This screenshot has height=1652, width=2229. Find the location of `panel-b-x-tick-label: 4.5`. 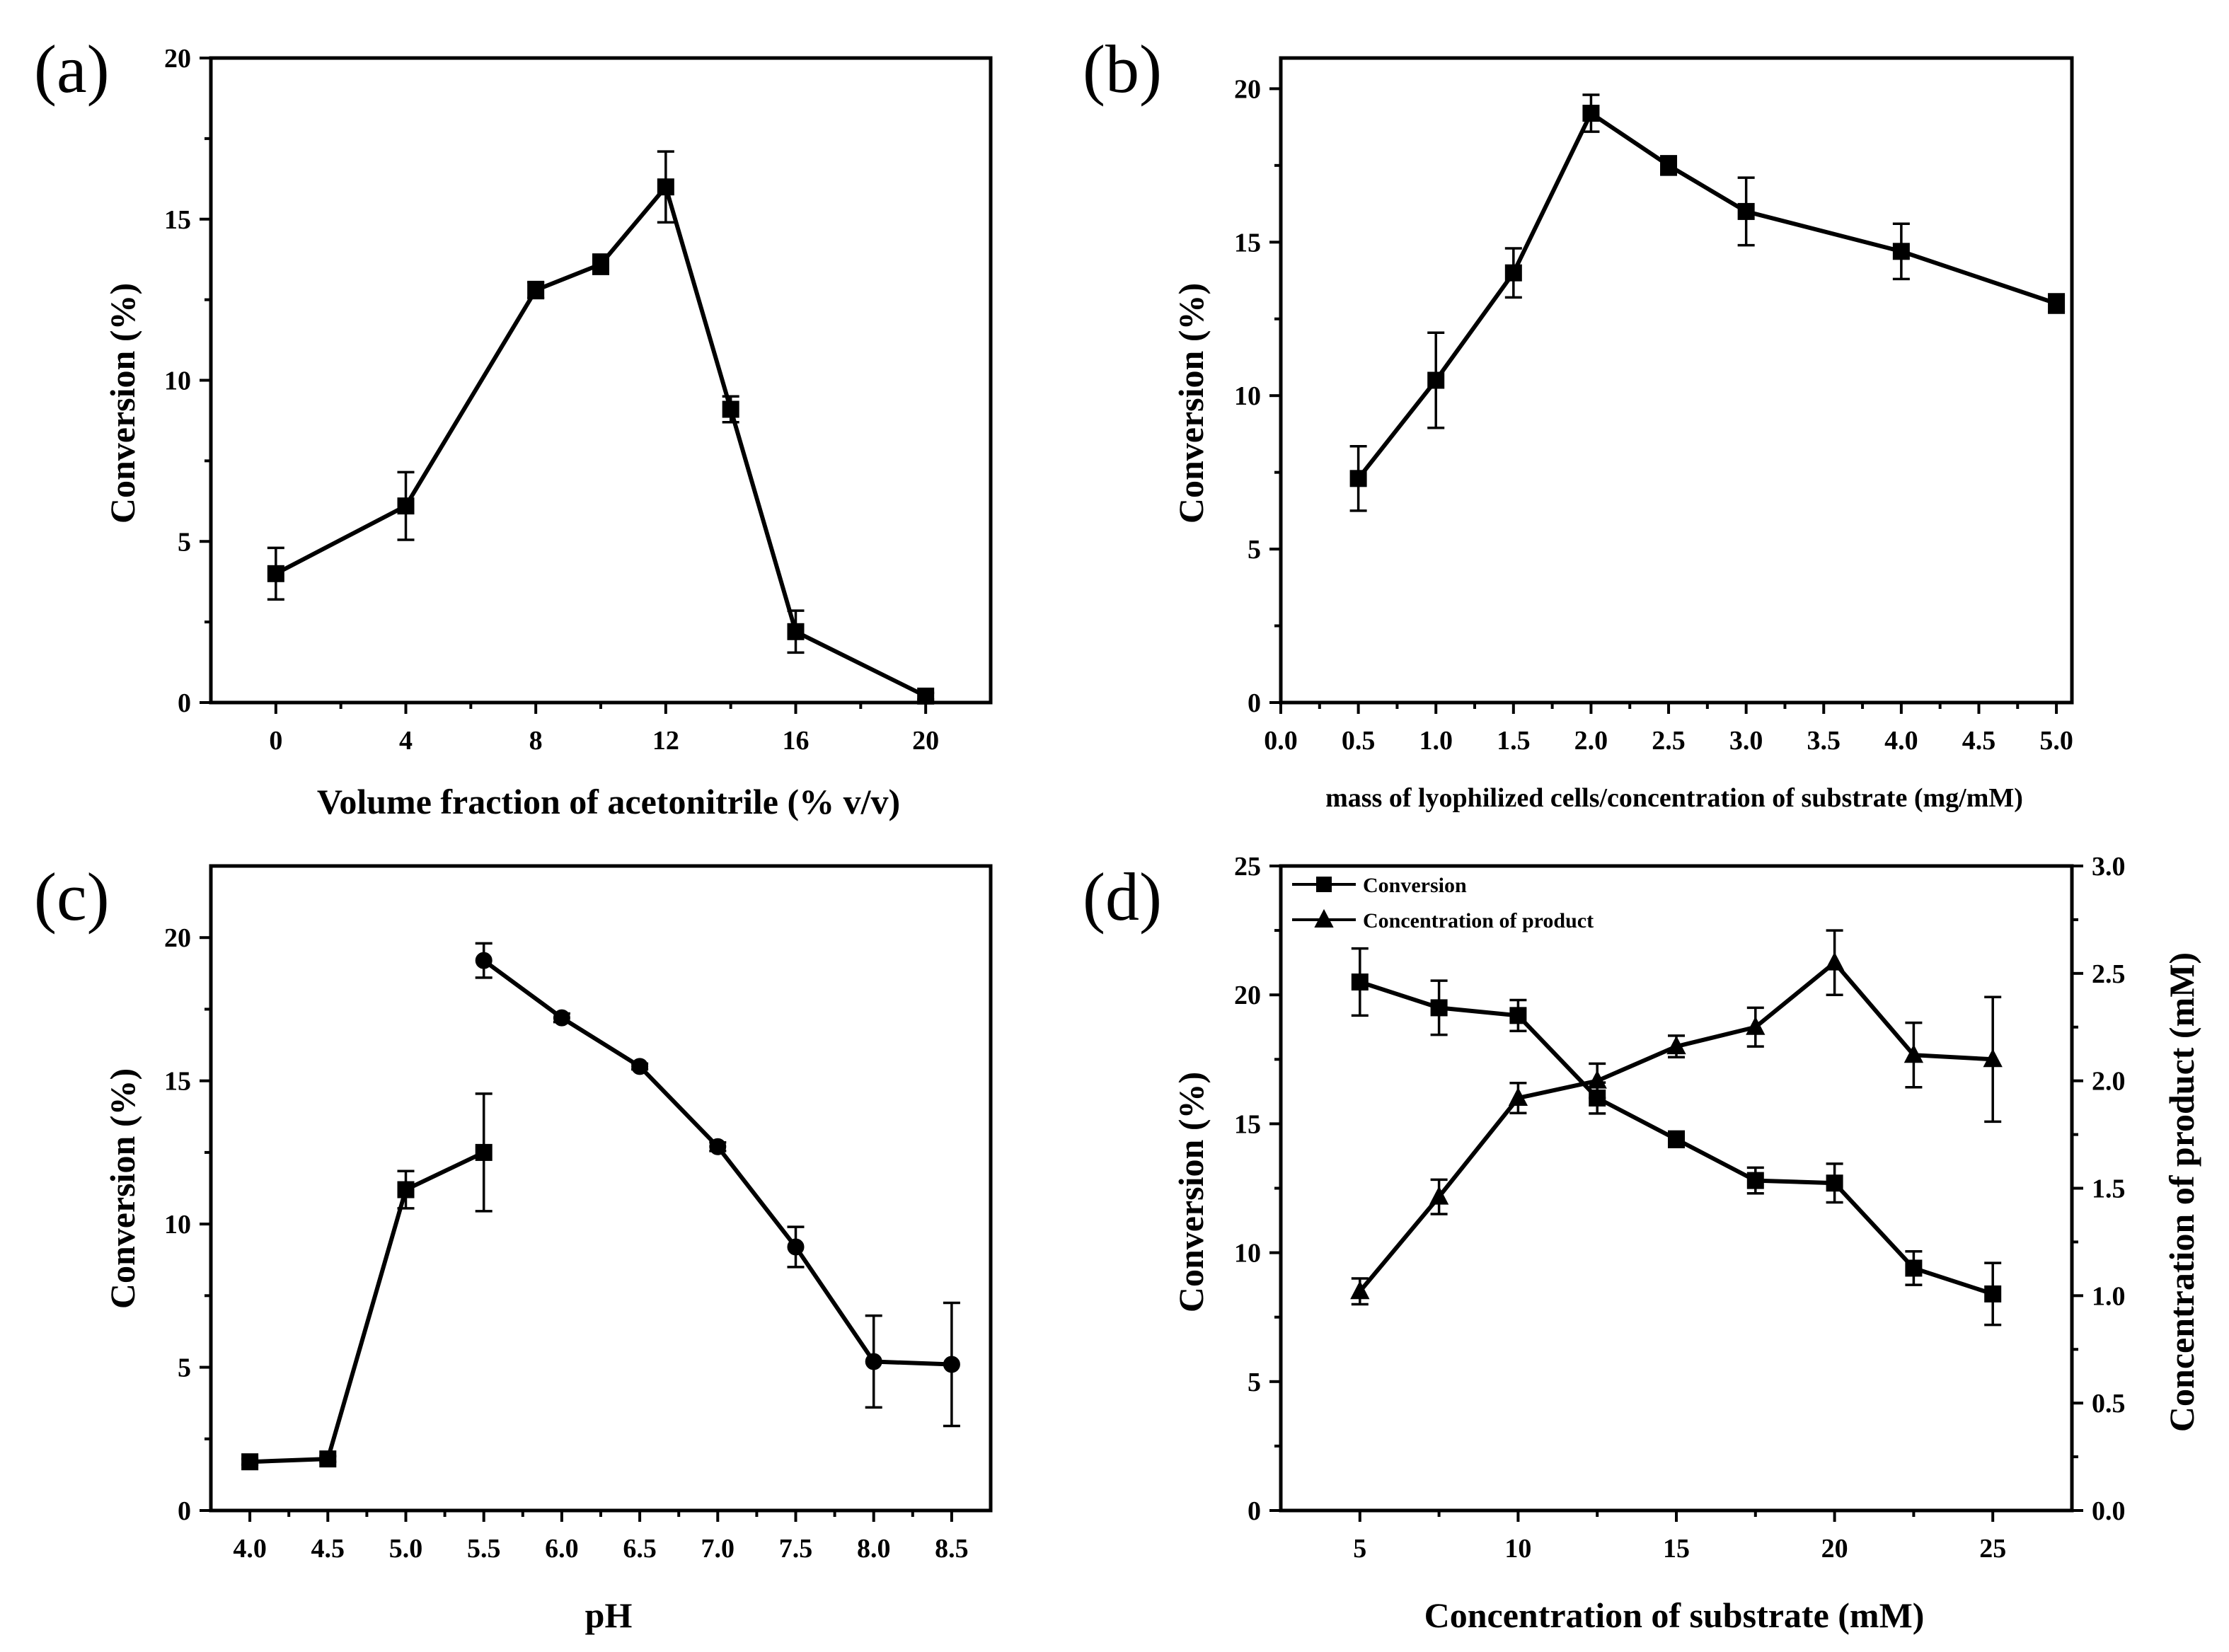

panel-b-x-tick-label: 4.5 is located at coordinates (1979, 741).